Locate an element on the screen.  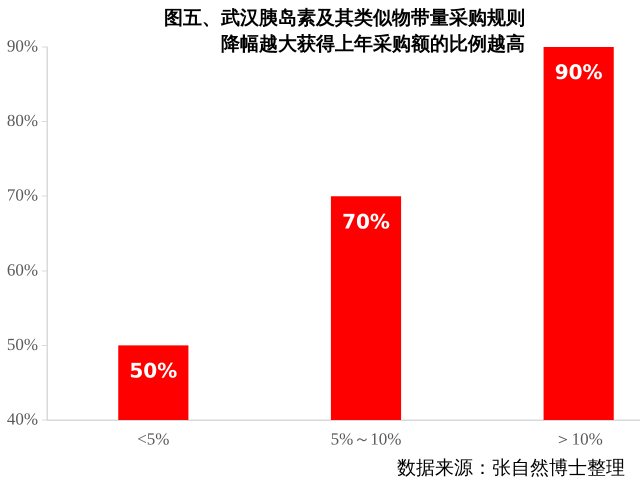
y-tick-label: 60% is located at coordinates (22, 270).